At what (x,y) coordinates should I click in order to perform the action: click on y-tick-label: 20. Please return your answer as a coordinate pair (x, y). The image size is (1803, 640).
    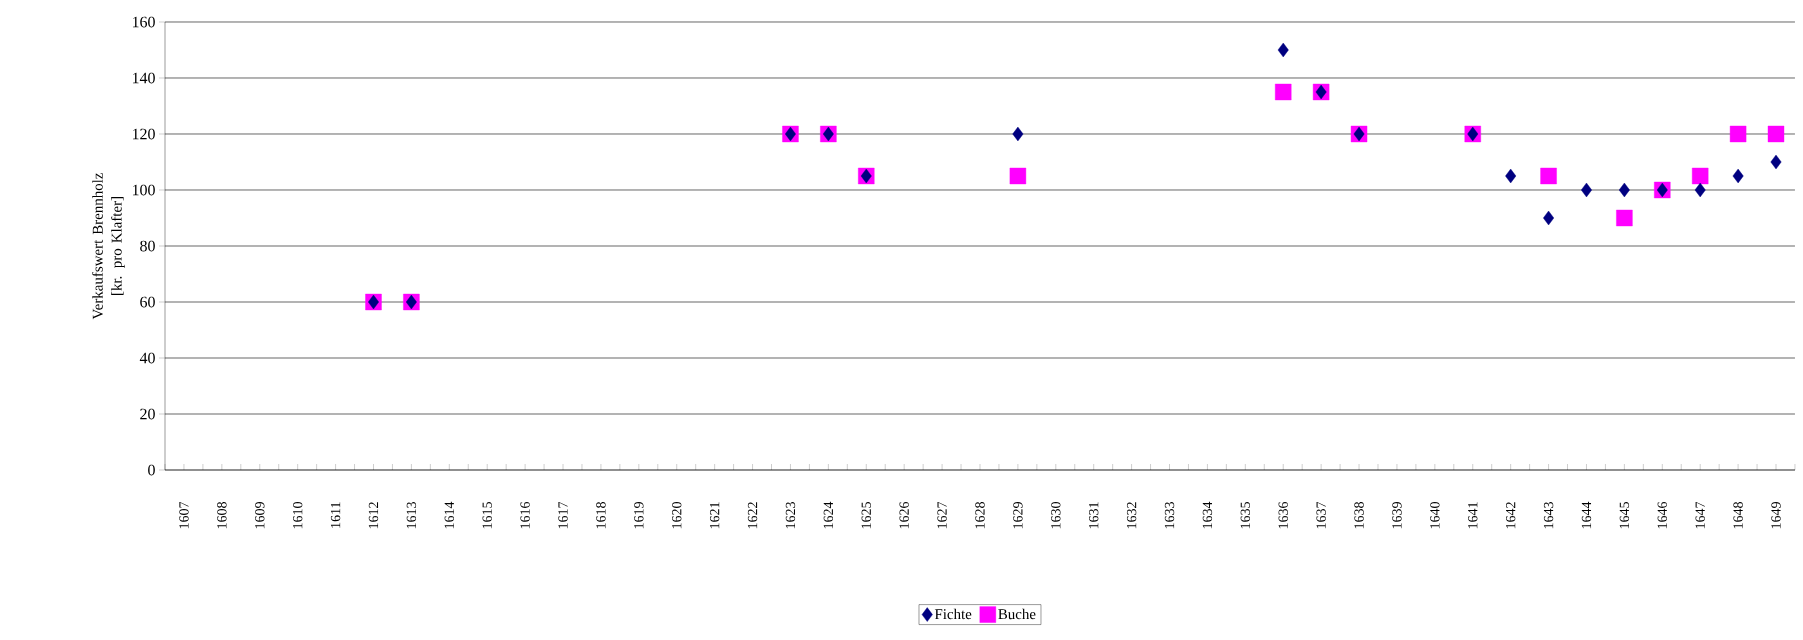
    Looking at the image, I should click on (147, 414).